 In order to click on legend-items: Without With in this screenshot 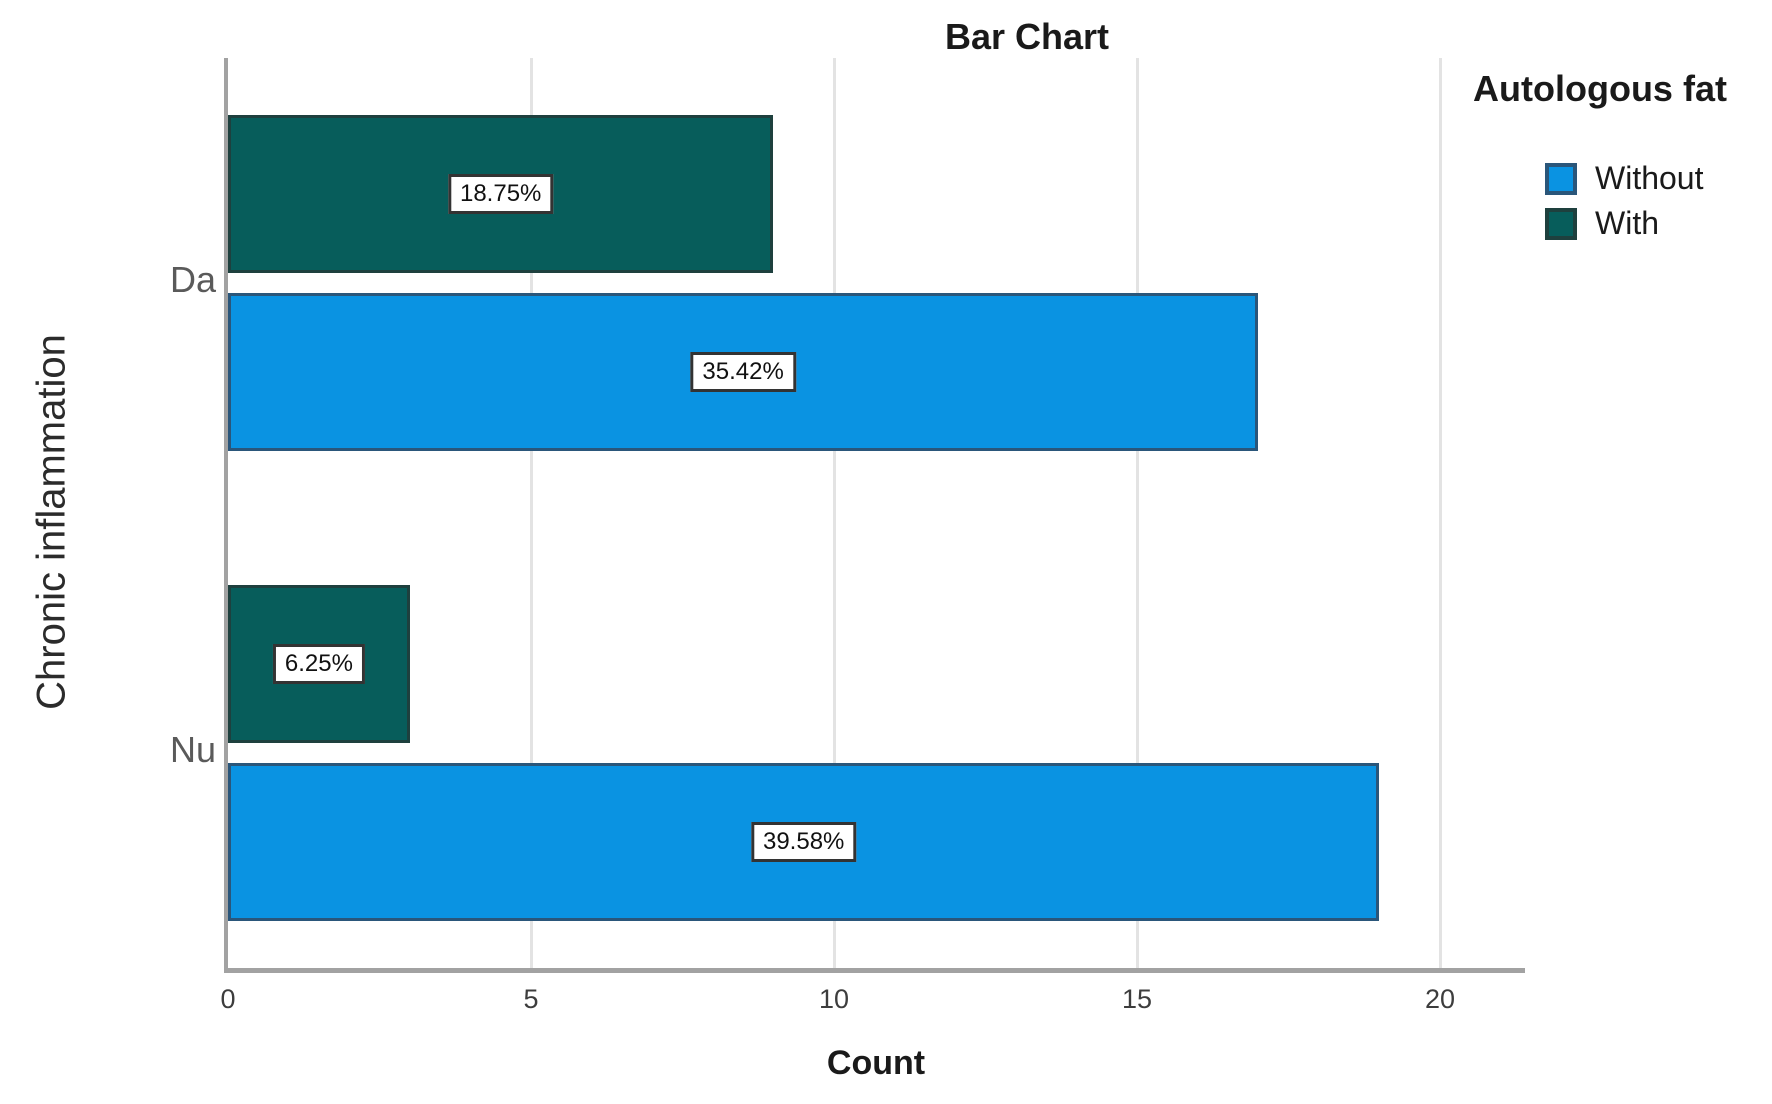, I will do `click(1657, 201)`.